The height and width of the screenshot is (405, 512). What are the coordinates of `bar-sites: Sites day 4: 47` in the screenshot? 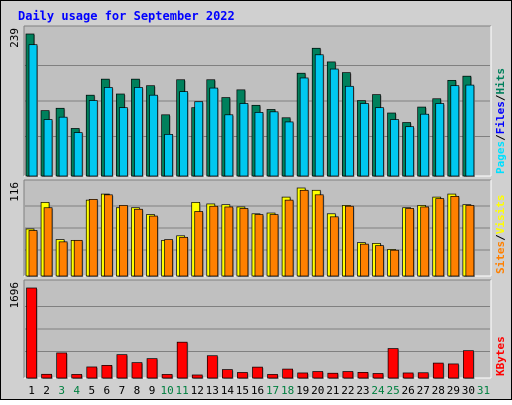 It's located at (78, 258).